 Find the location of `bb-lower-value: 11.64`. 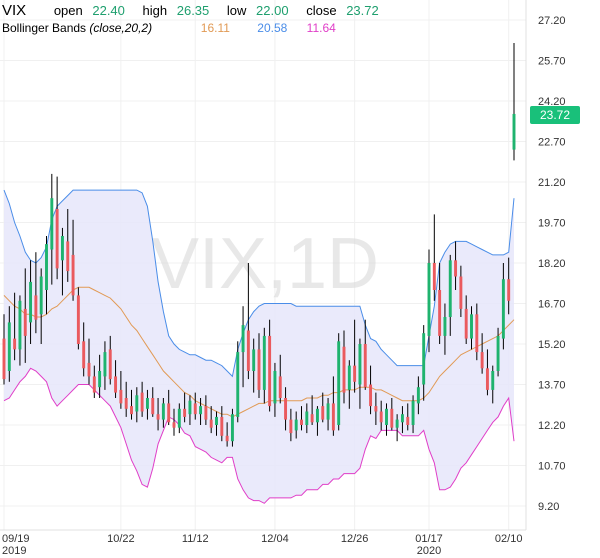

bb-lower-value: 11.64 is located at coordinates (321, 28).